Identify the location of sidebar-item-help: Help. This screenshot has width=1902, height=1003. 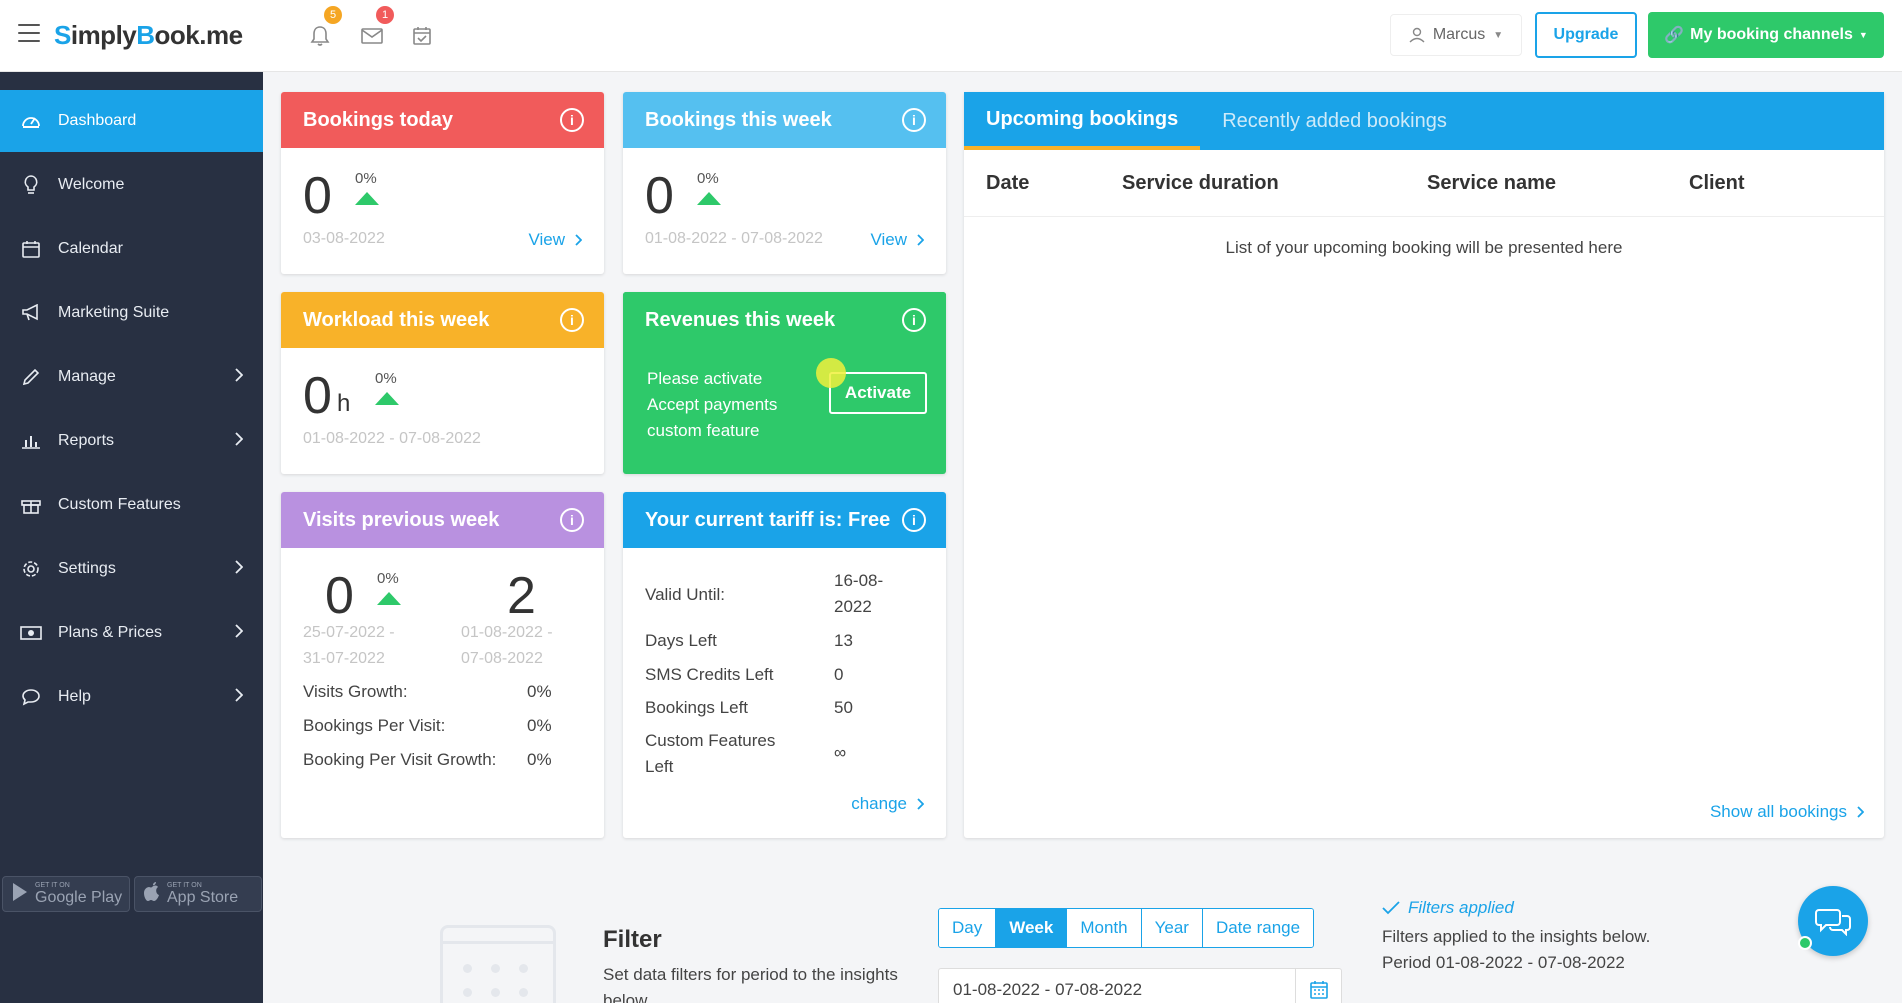
(131, 697).